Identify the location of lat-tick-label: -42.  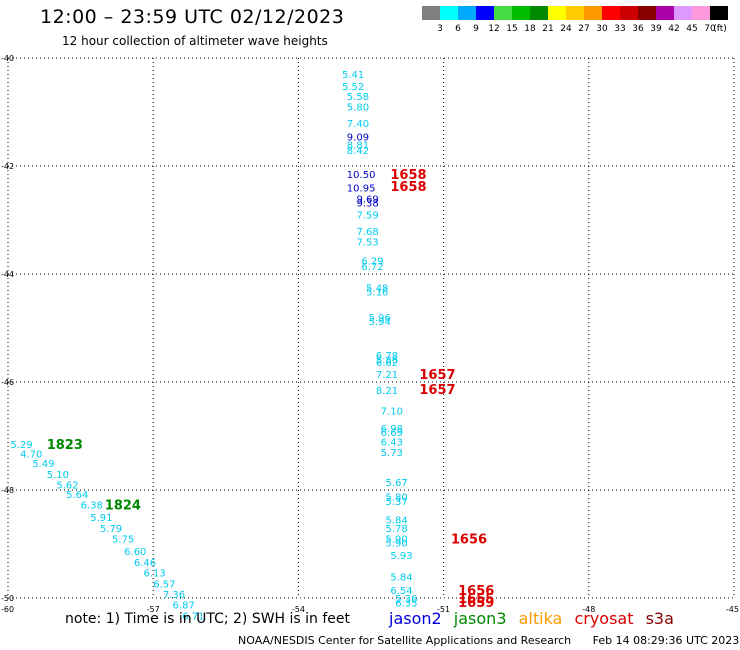
(7, 166).